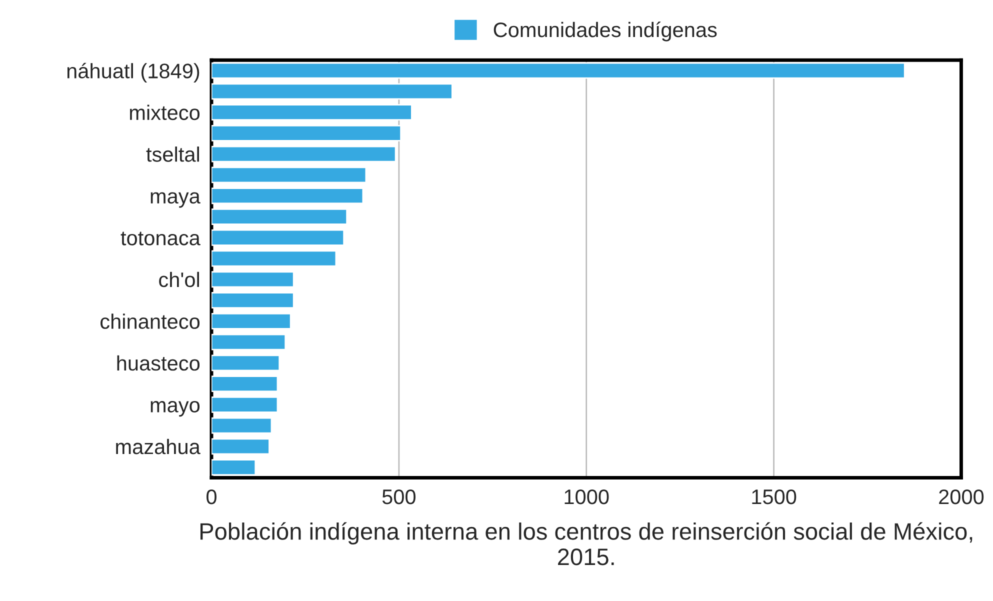  I want to click on x-tick-label: 1500, so click(774, 496).